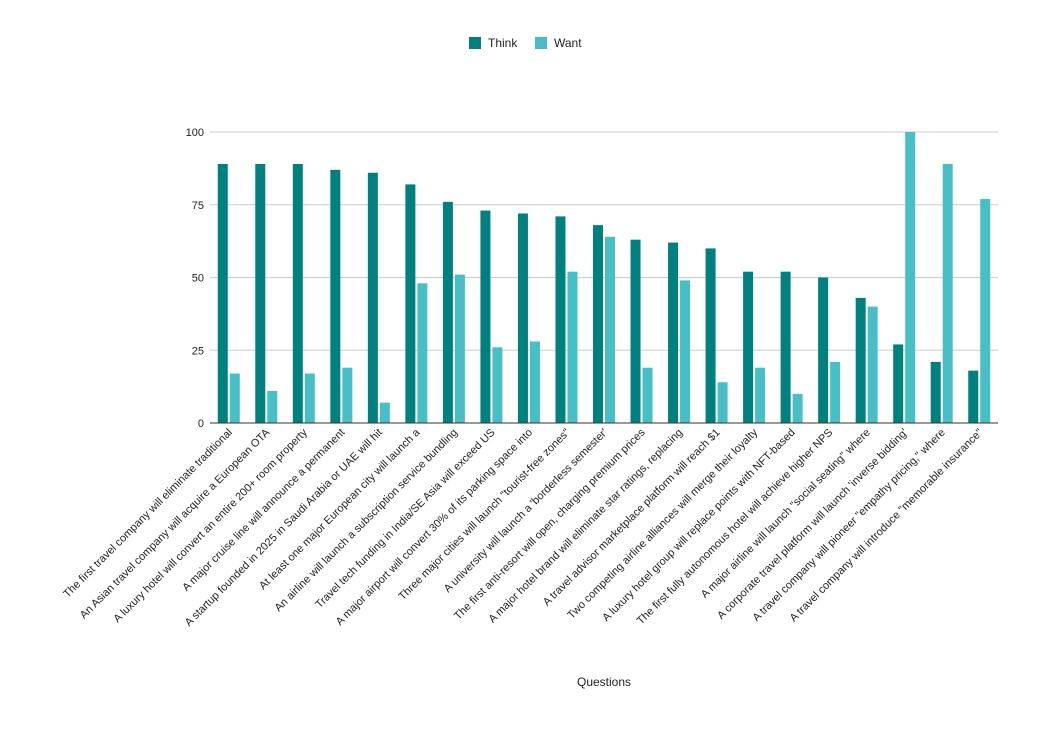  What do you see at coordinates (195, 133) in the screenshot?
I see `y-tick-label: 100` at bounding box center [195, 133].